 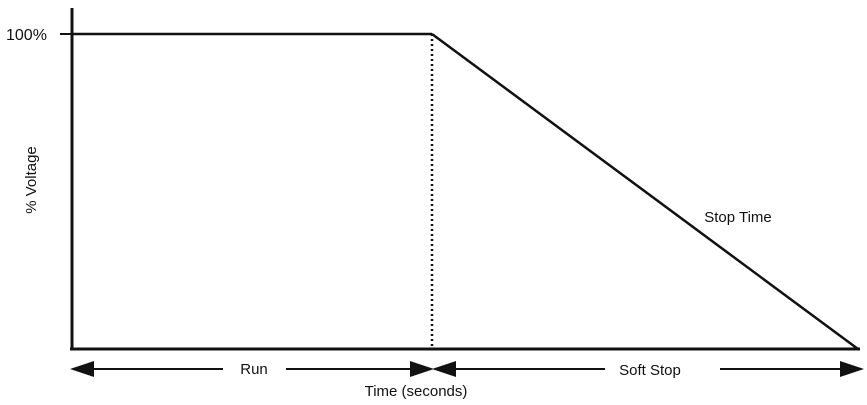 I want to click on run-phase-arrow: Run, so click(x=252, y=369).